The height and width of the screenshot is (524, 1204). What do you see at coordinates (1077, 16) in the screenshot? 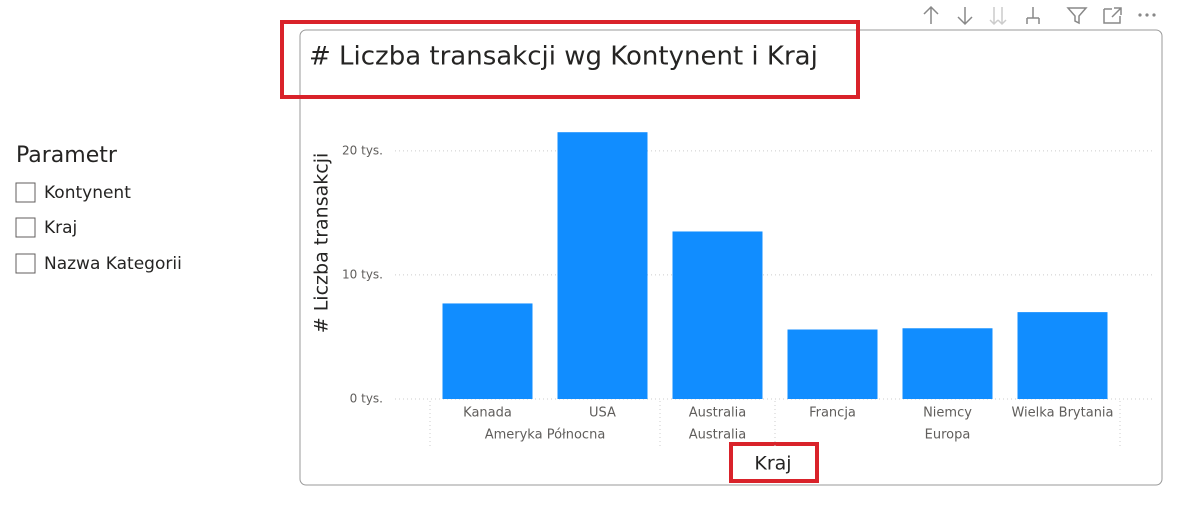
I see `filter-icon` at bounding box center [1077, 16].